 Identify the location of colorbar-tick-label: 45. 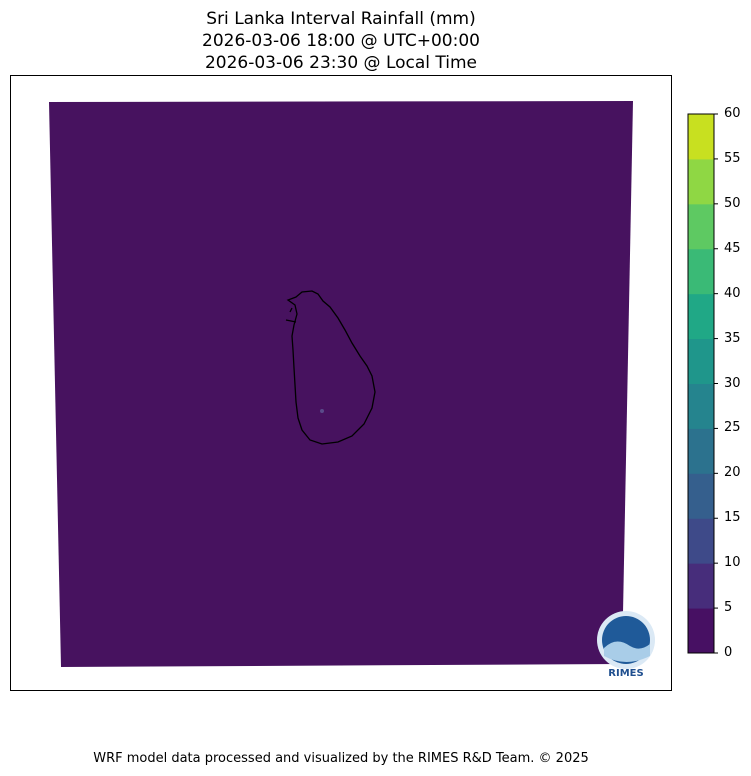
(732, 248).